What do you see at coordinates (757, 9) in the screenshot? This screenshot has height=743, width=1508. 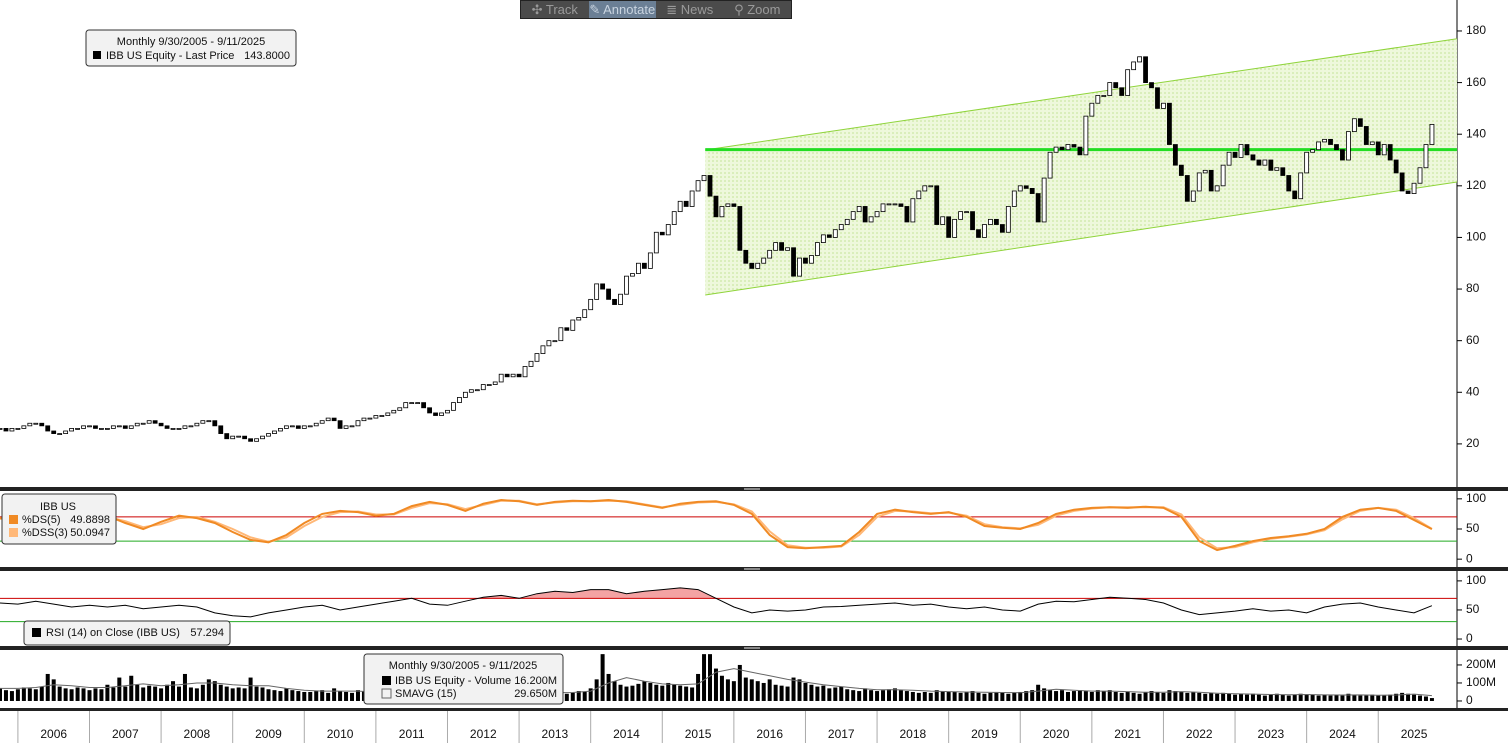 I see `zoom-button: ⚲ Zoom` at bounding box center [757, 9].